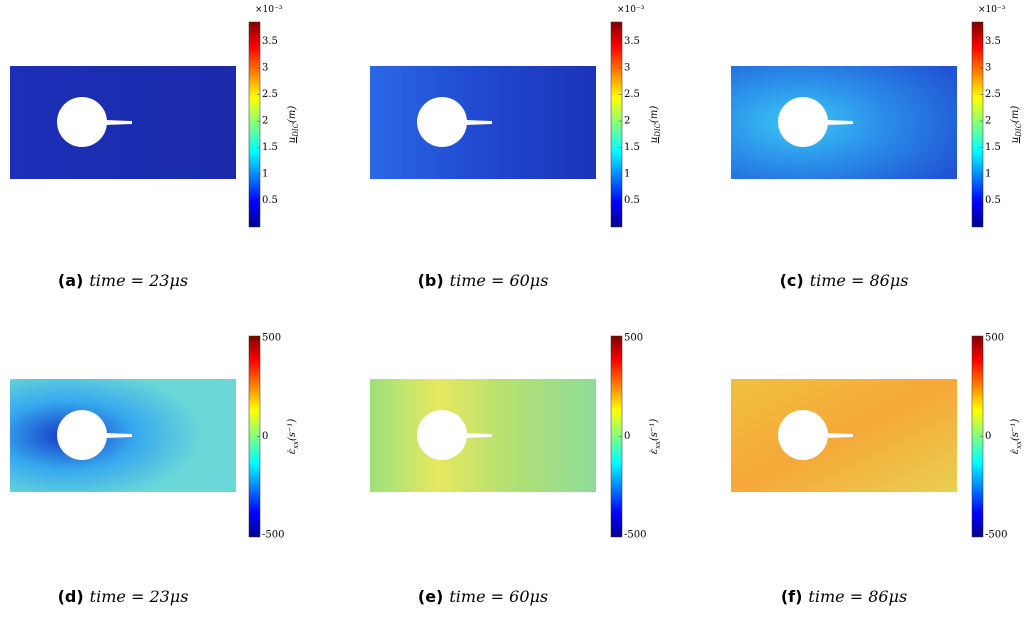 The image size is (1025, 621). Describe the element at coordinates (70, 280) in the screenshot. I see `caption-tag: (a)` at that location.